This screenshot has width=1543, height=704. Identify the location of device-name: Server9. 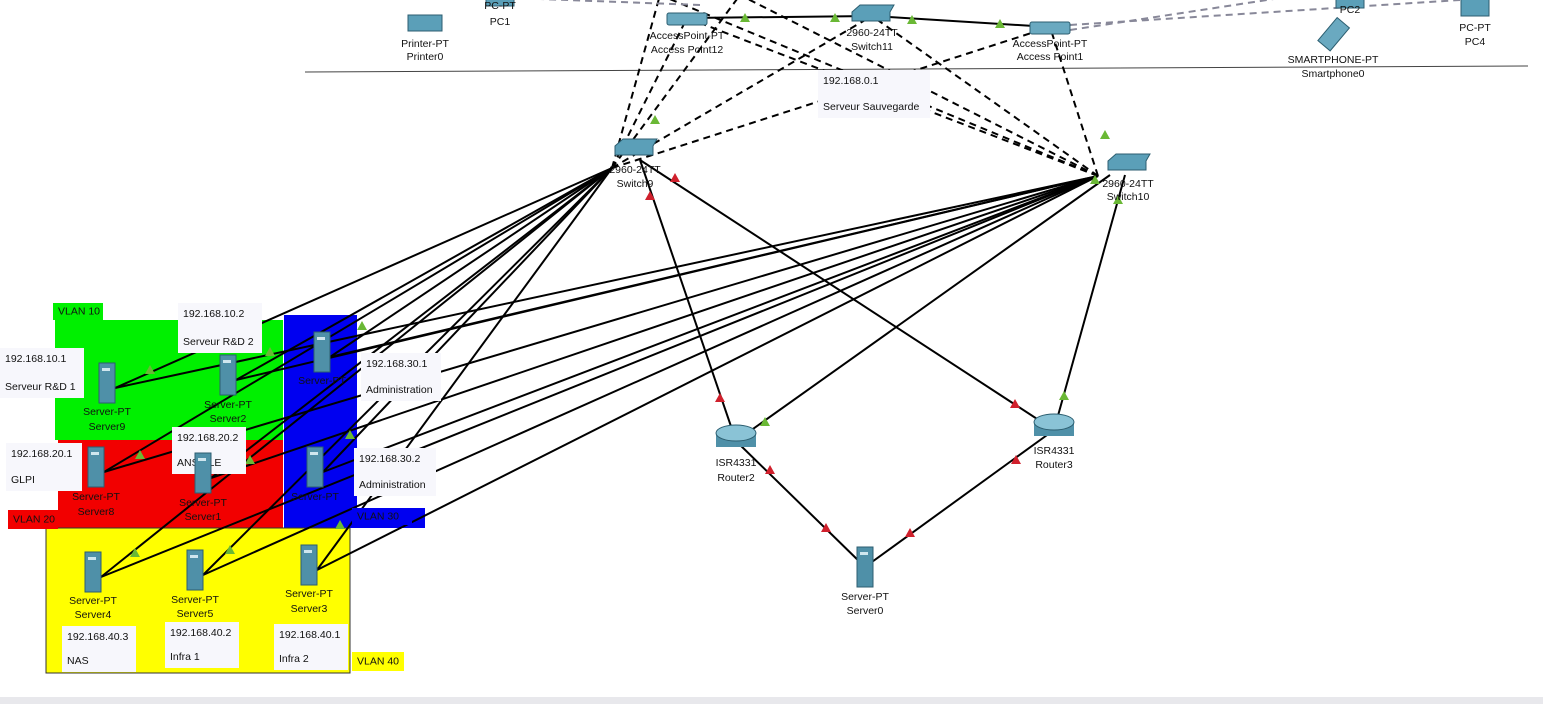
(107, 427).